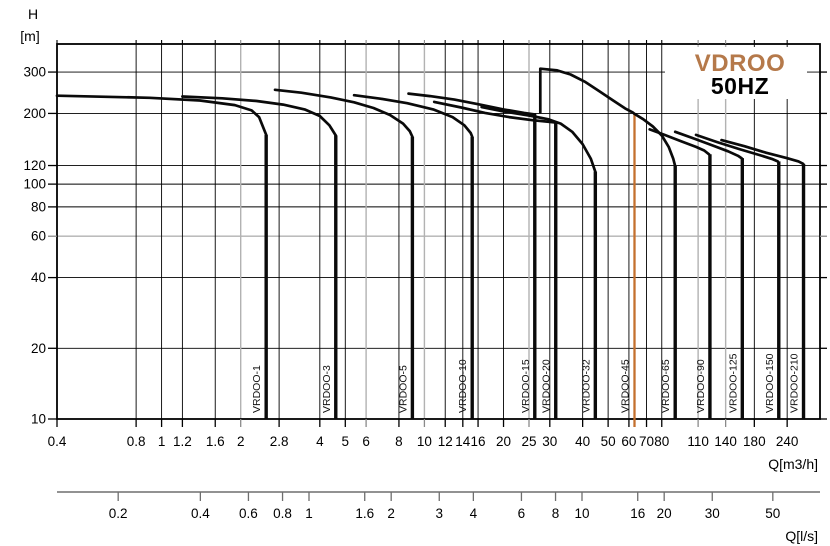 The height and width of the screenshot is (546, 830). Describe the element at coordinates (346, 441) in the screenshot. I see `xtick-label-5: 5` at that location.